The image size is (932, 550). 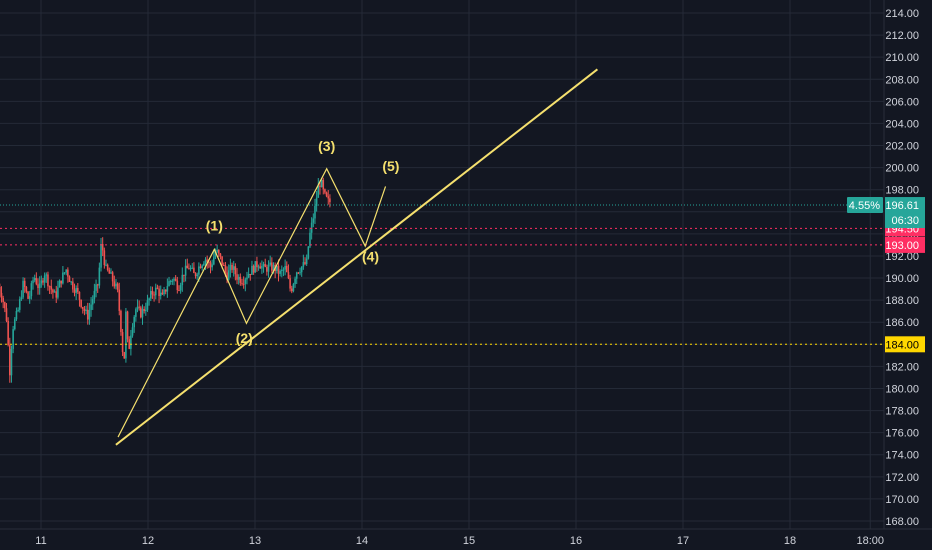 I want to click on price-axis-tick-label: 208.00, so click(x=902, y=80).